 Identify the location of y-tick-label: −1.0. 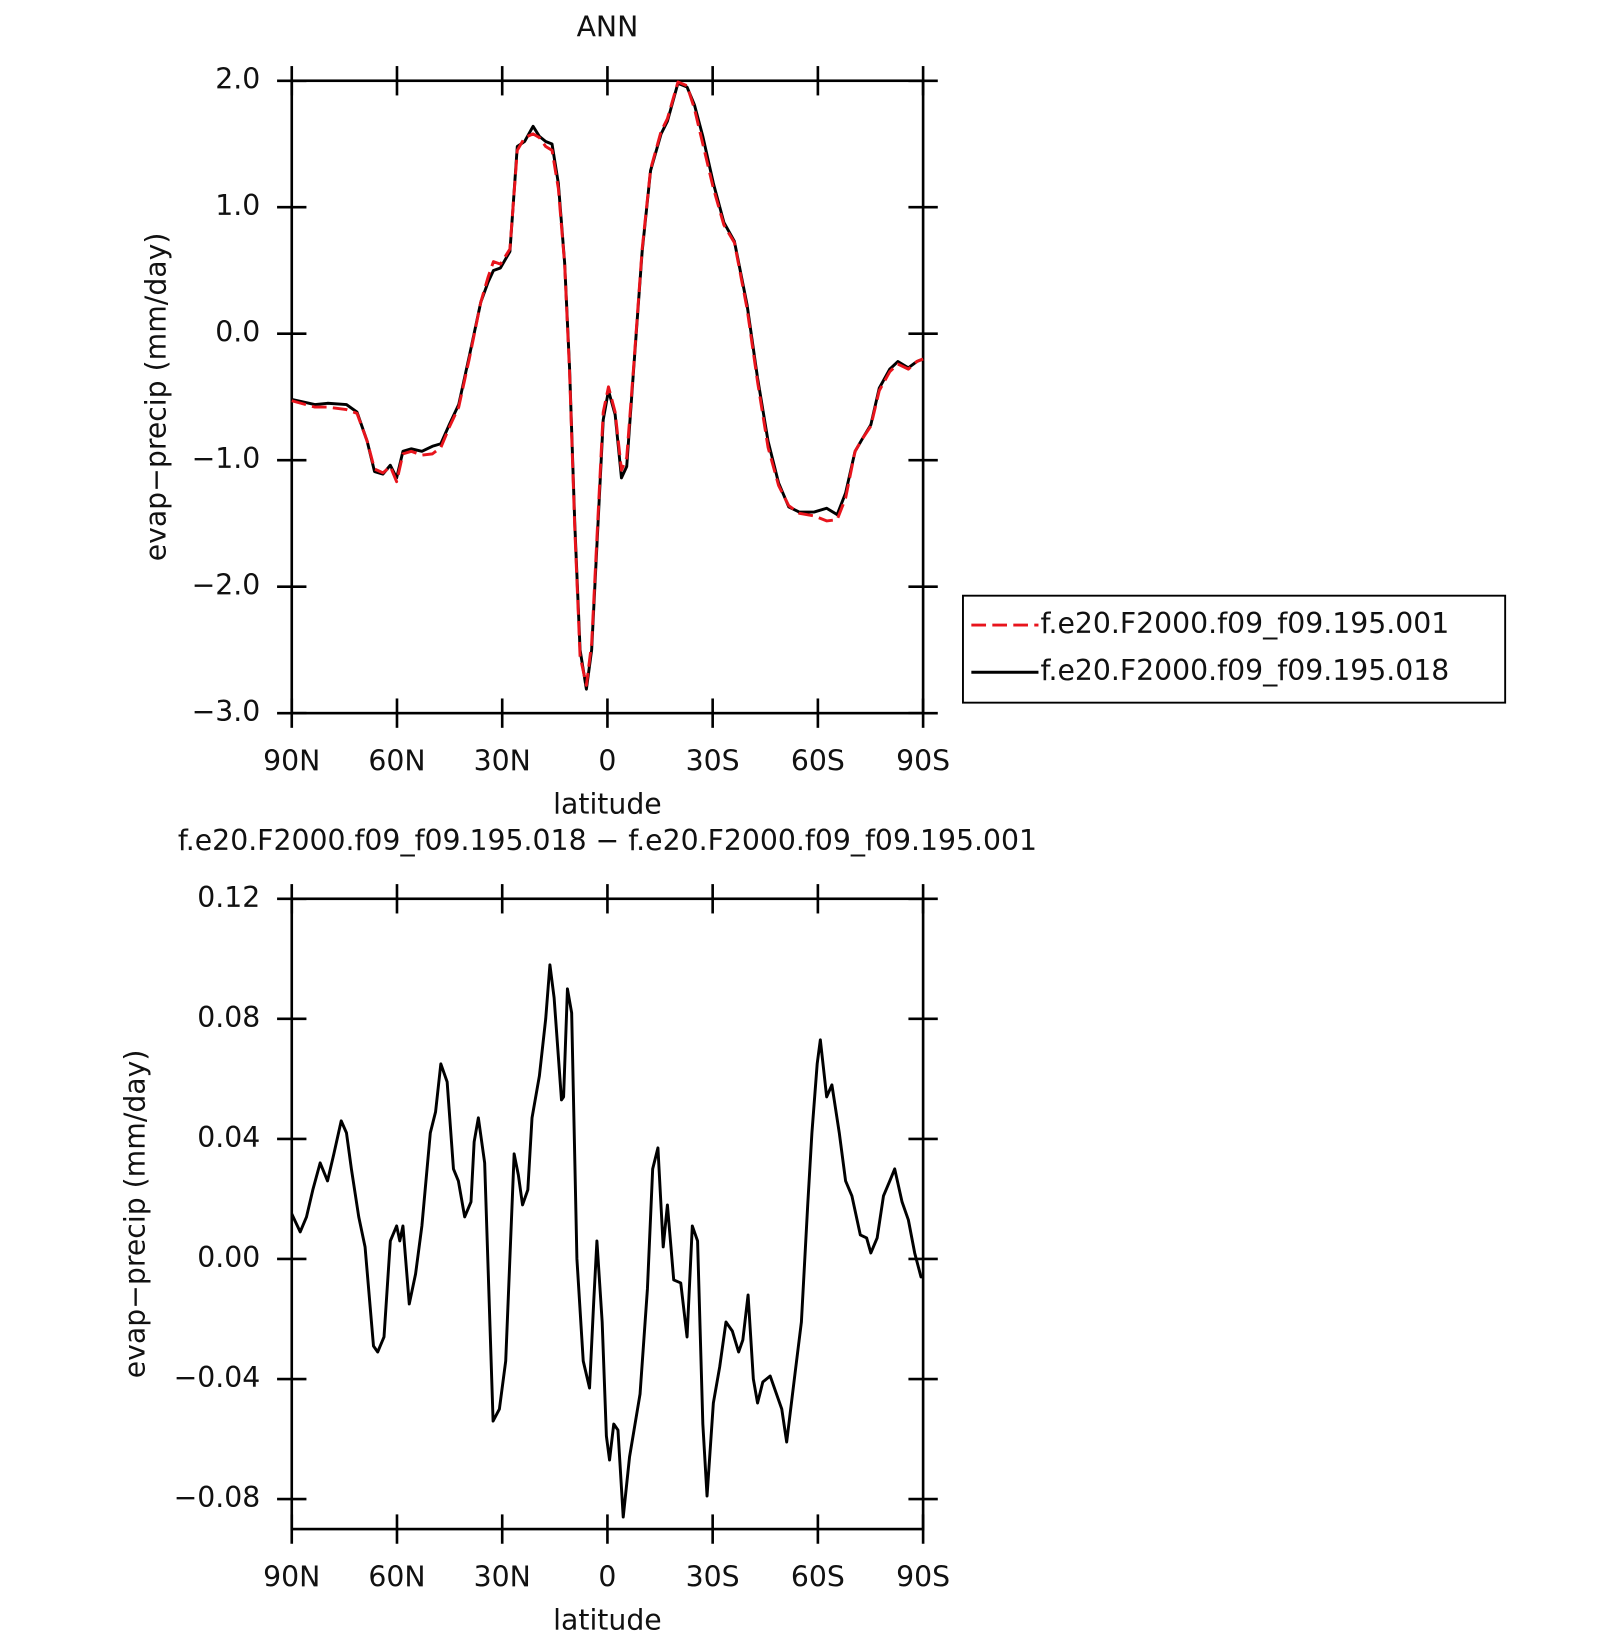
(226, 458).